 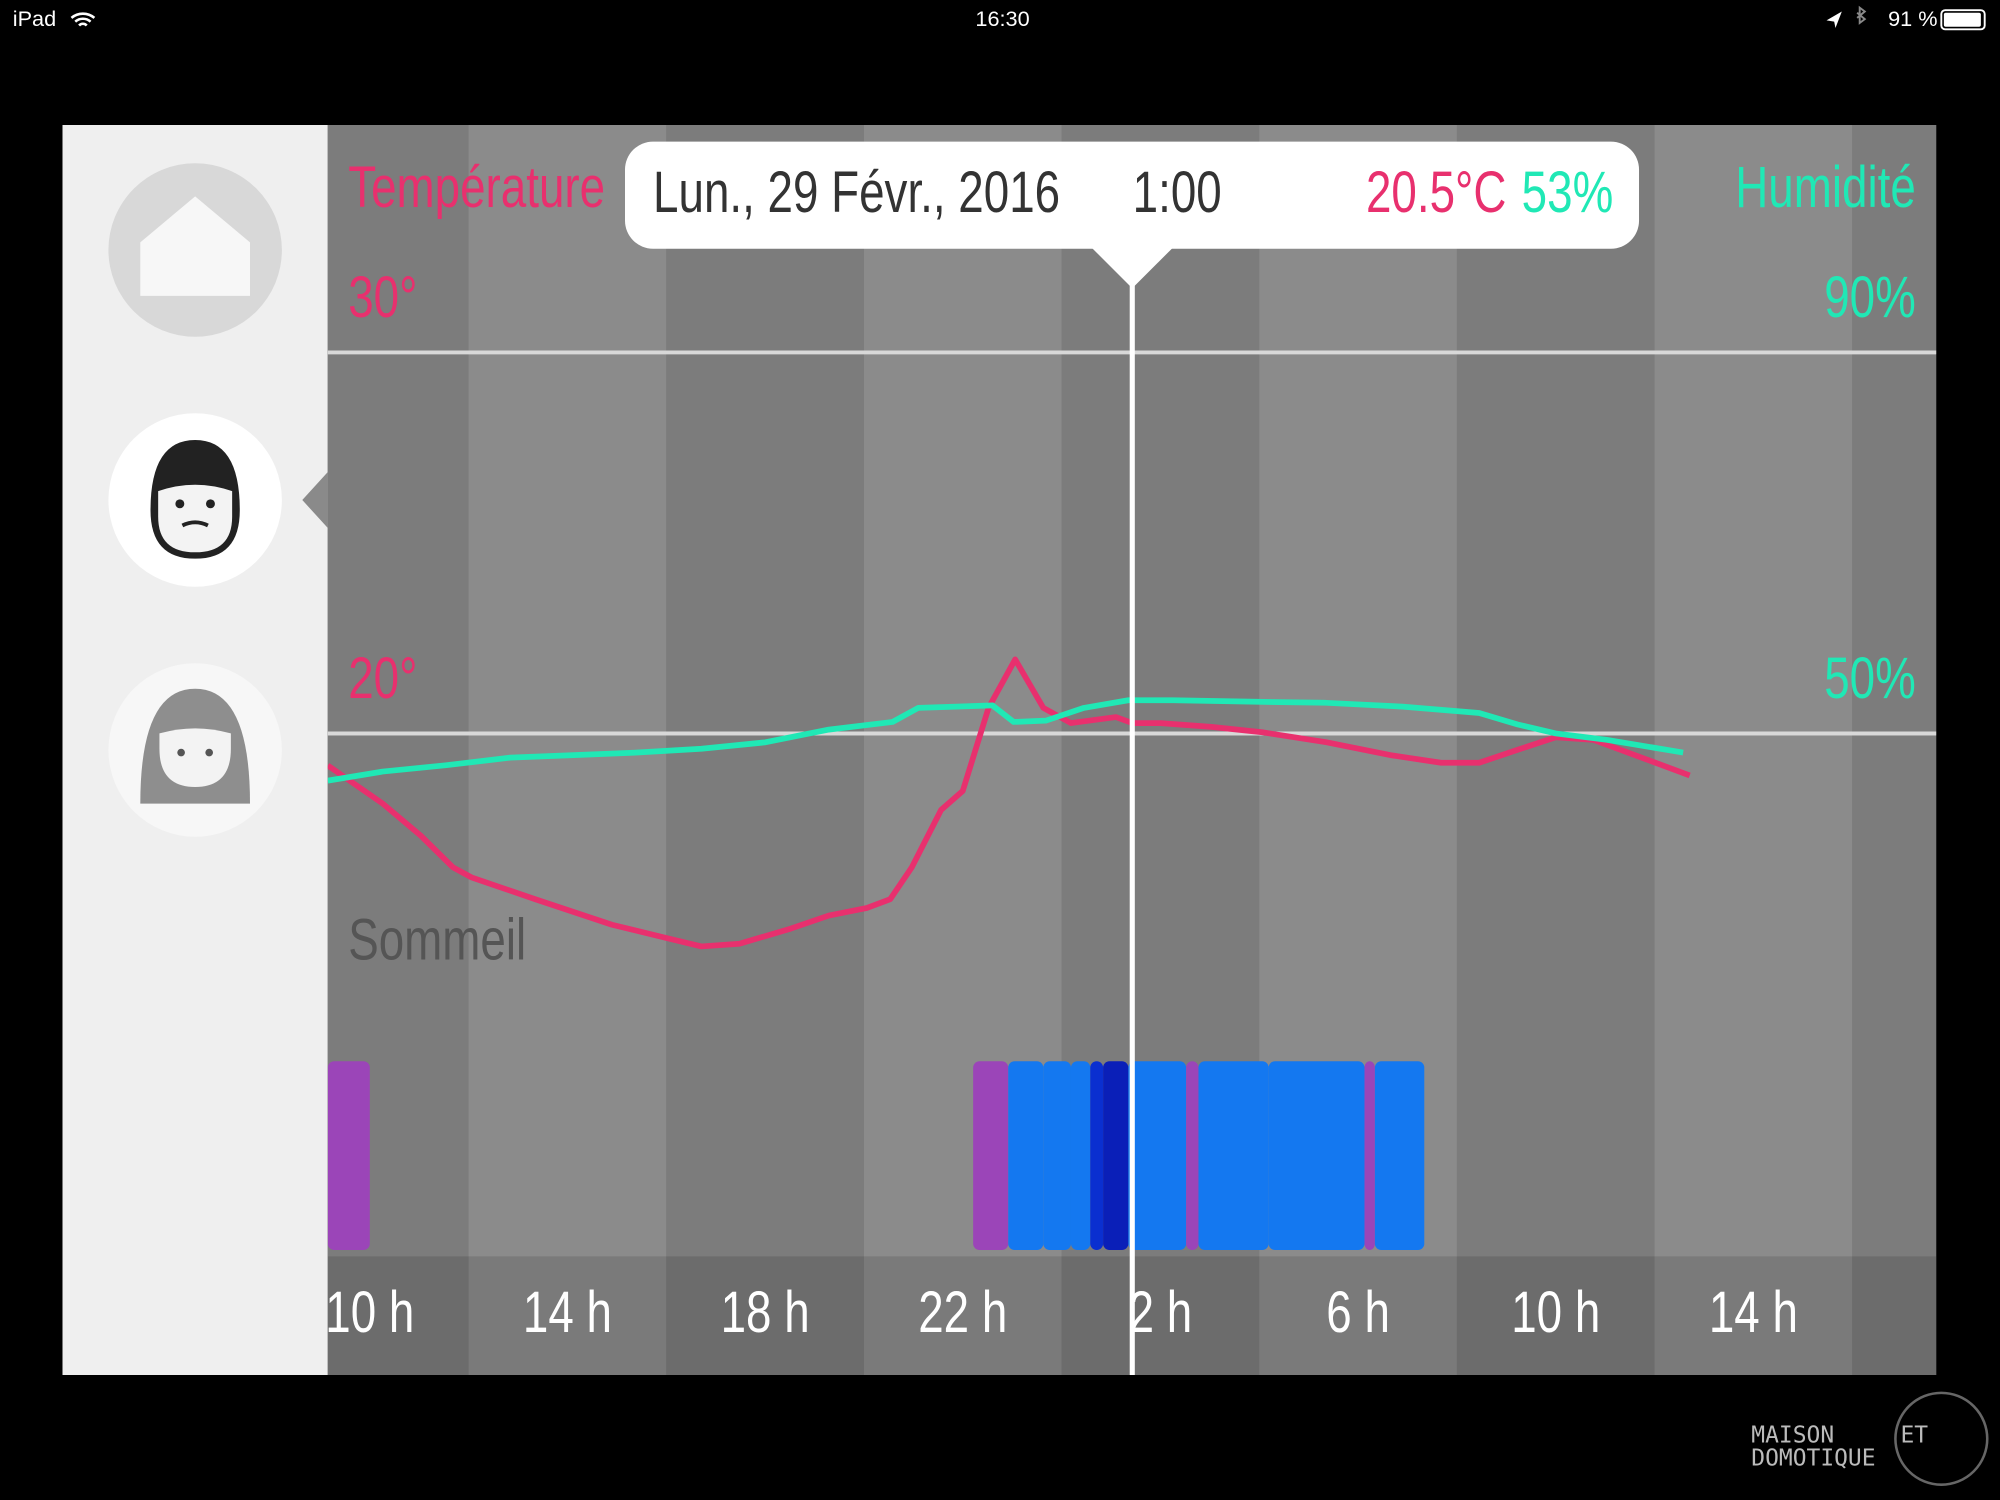 What do you see at coordinates (1915, 1436) in the screenshot?
I see `watermark-text: ET` at bounding box center [1915, 1436].